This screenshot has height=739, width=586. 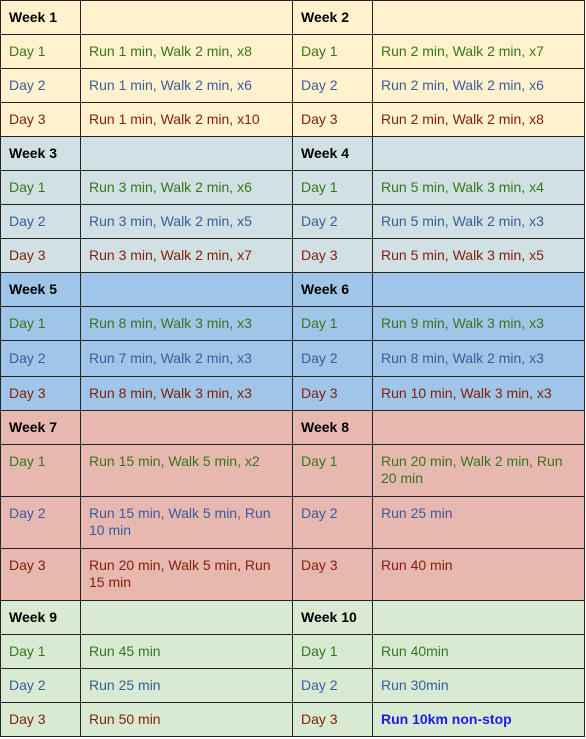 What do you see at coordinates (186, 119) in the screenshot?
I see `workout-plan: Run 1 min, Walk 2 min, x10` at bounding box center [186, 119].